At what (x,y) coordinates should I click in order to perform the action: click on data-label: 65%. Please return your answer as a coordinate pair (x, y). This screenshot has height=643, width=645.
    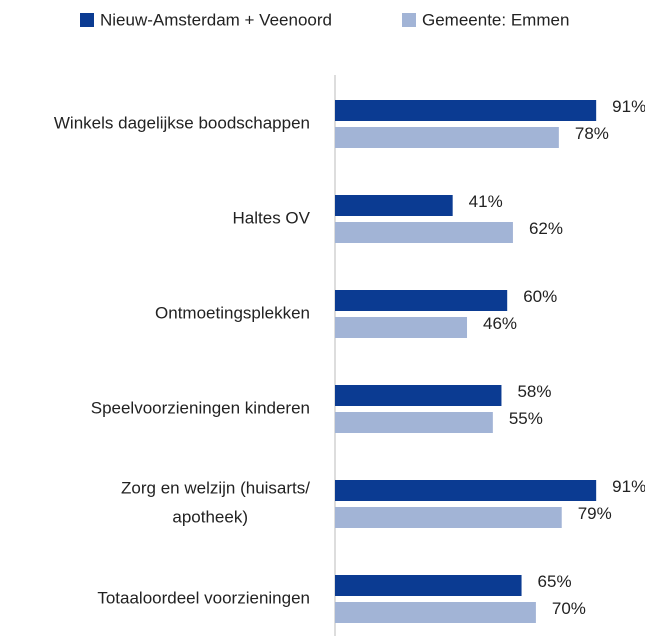
    Looking at the image, I should click on (555, 581).